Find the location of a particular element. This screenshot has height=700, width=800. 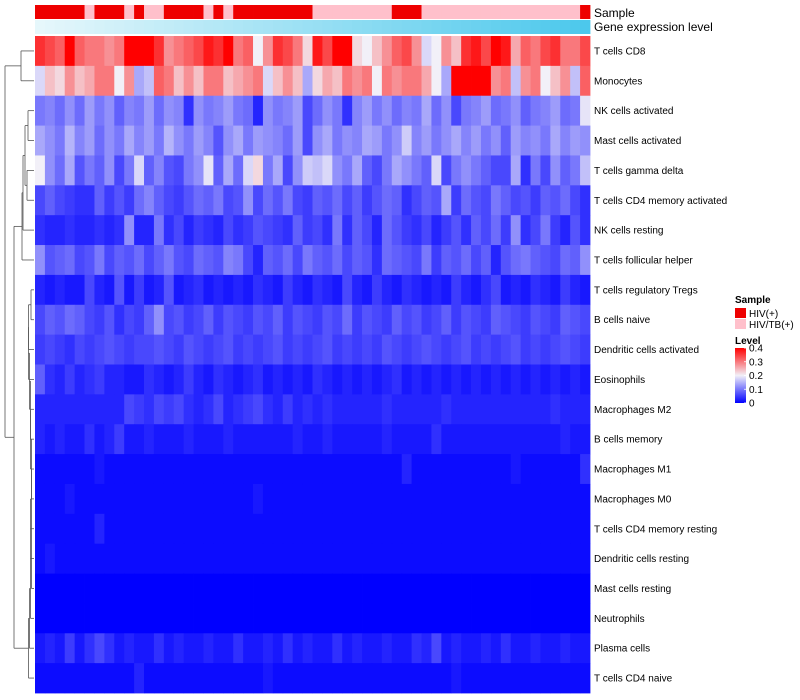

gene-expression-annotation-label: Gene expression level is located at coordinates (653, 27).